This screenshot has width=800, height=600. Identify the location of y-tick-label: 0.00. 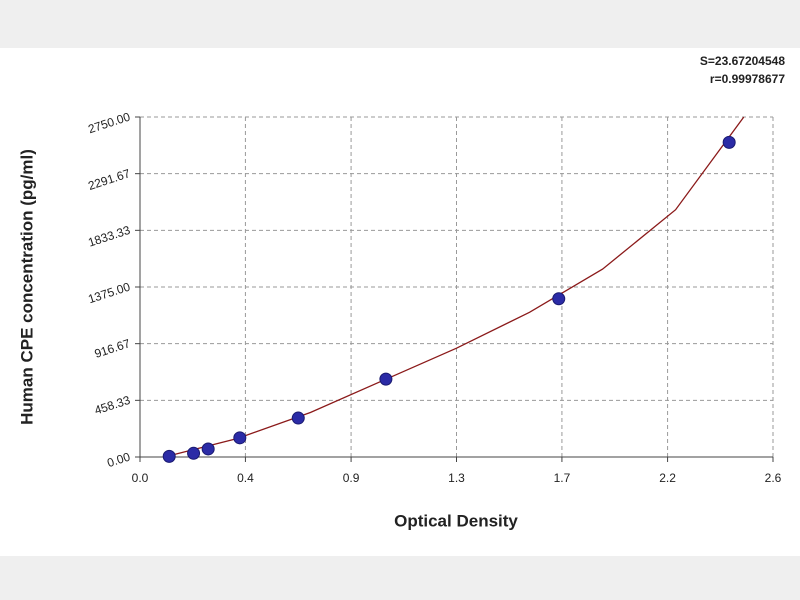
(118, 459).